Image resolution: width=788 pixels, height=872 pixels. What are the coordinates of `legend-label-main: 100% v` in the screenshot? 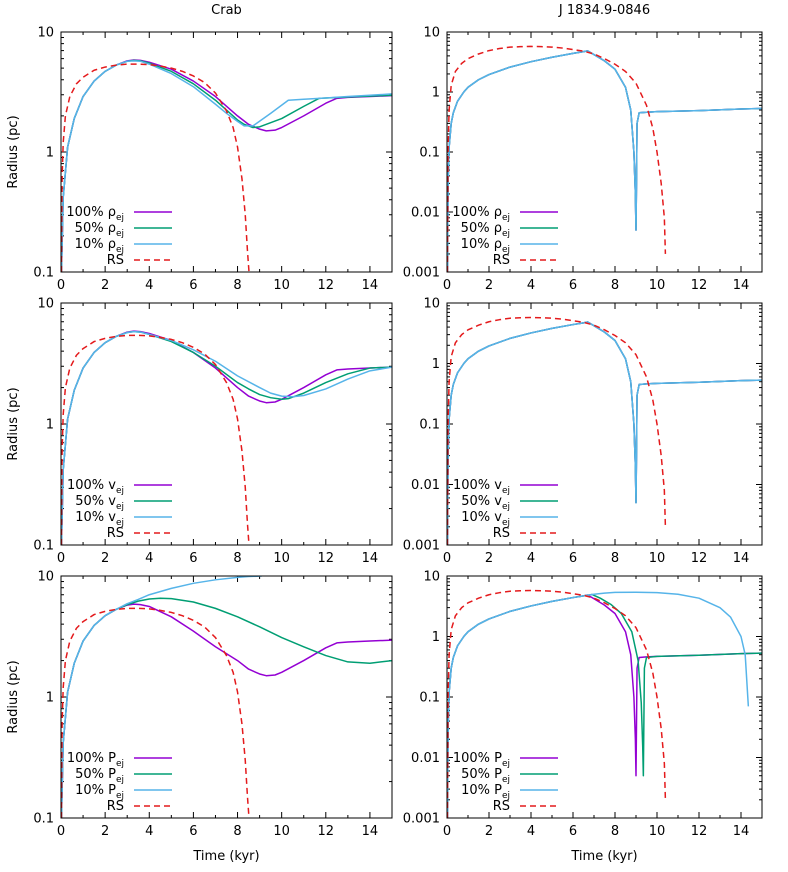 It's located at (91, 485).